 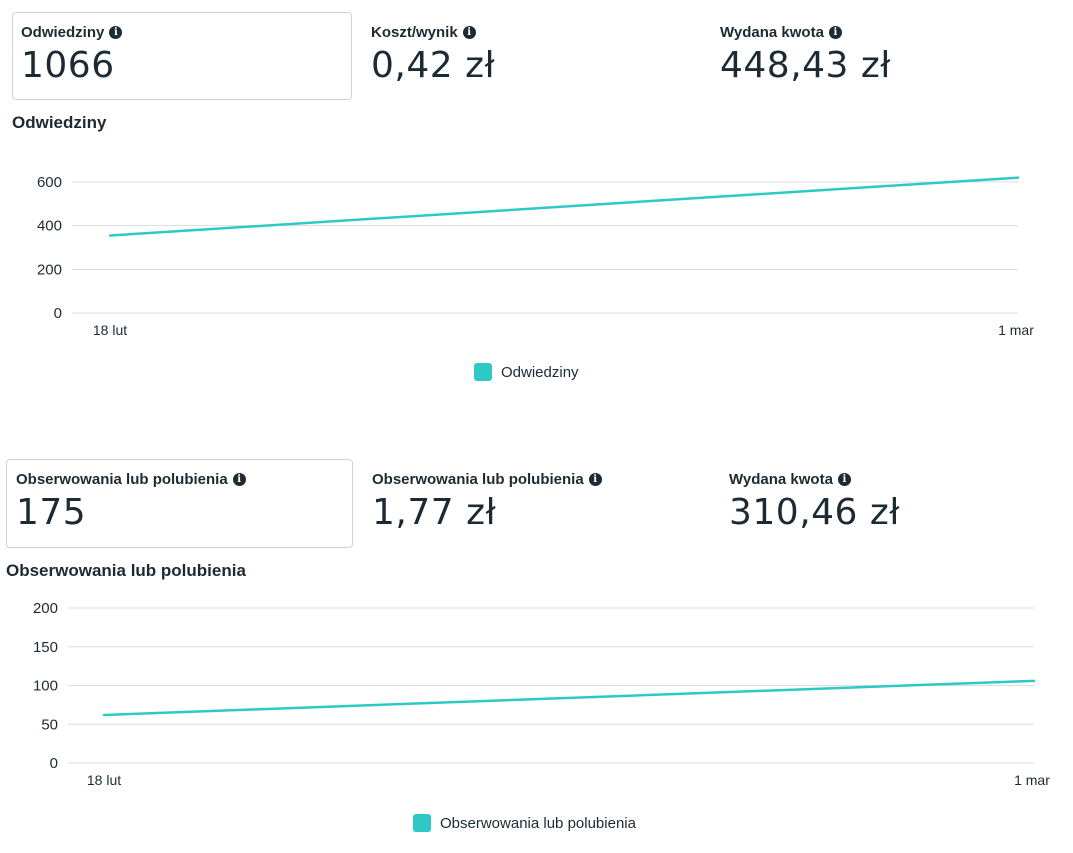 What do you see at coordinates (49, 182) in the screenshot?
I see `y-tick-label: 600` at bounding box center [49, 182].